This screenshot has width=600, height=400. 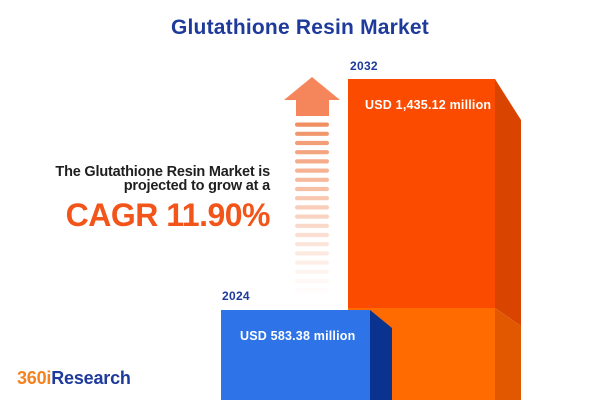 I want to click on brand-logo-suffix: Research, so click(x=91, y=378).